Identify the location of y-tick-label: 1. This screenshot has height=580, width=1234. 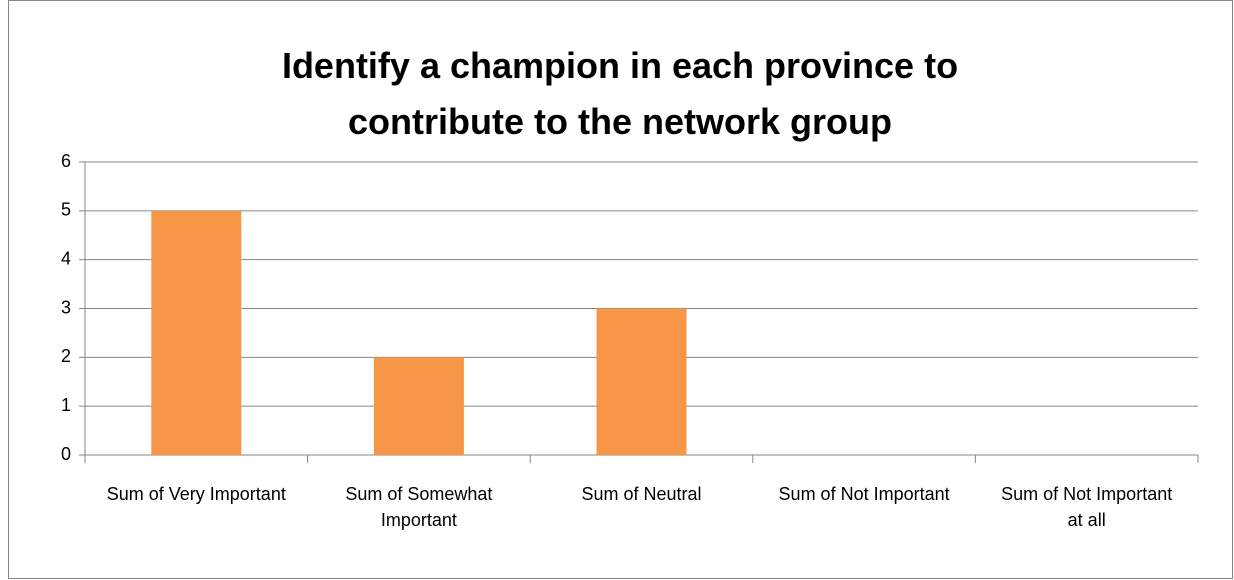
(66, 405).